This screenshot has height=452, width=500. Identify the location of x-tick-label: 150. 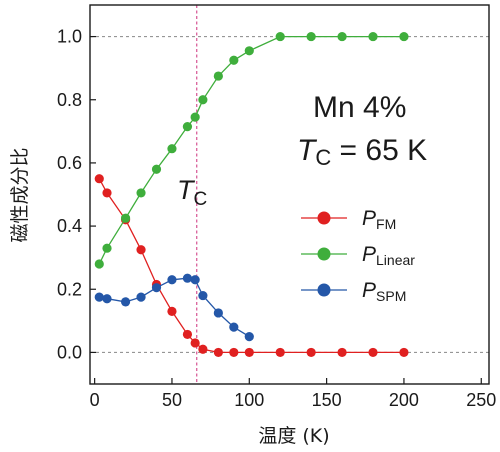
(327, 400).